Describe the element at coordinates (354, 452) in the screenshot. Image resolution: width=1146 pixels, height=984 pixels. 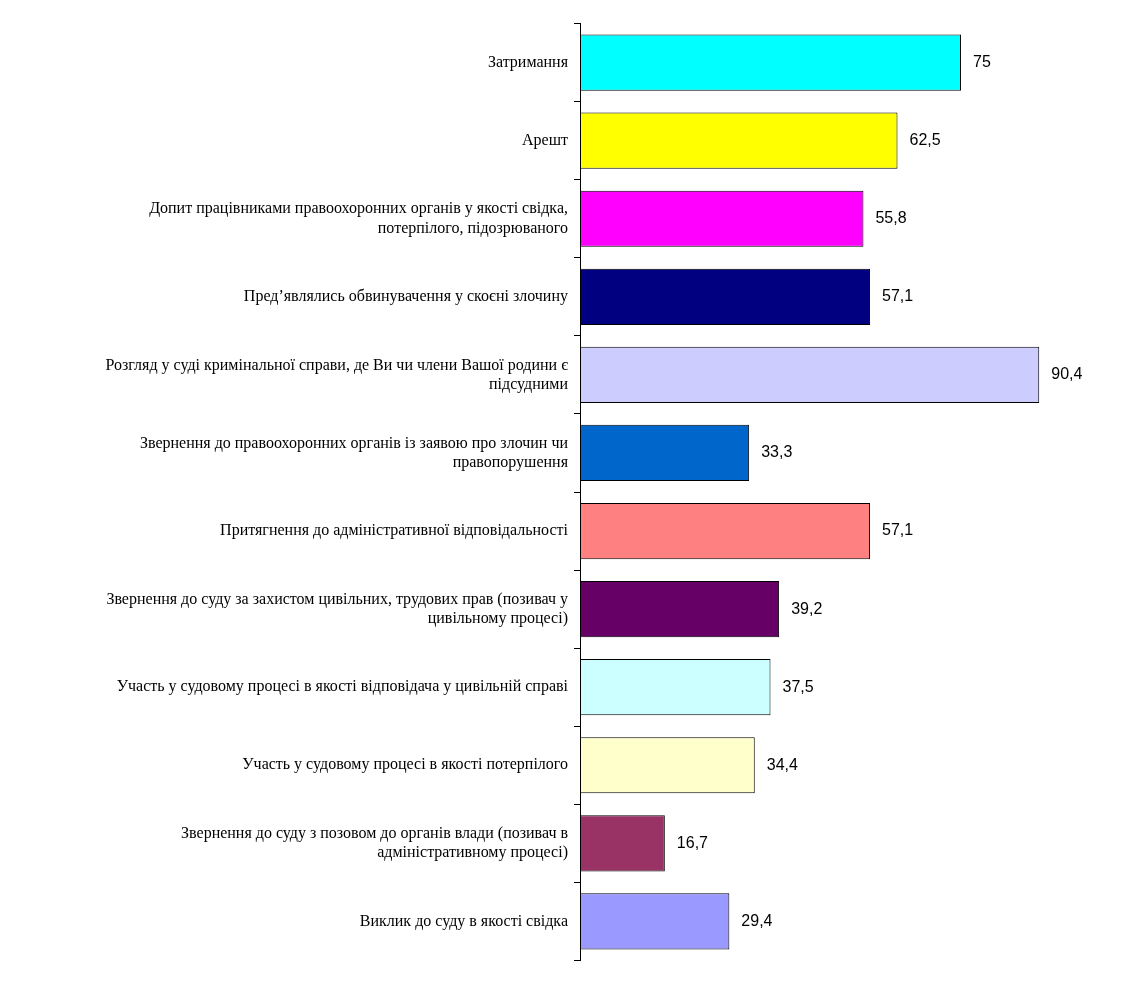
I see `y-tick-label: Звернення до правоохоронних органів із заявою про злочин чи правопорушення` at that location.